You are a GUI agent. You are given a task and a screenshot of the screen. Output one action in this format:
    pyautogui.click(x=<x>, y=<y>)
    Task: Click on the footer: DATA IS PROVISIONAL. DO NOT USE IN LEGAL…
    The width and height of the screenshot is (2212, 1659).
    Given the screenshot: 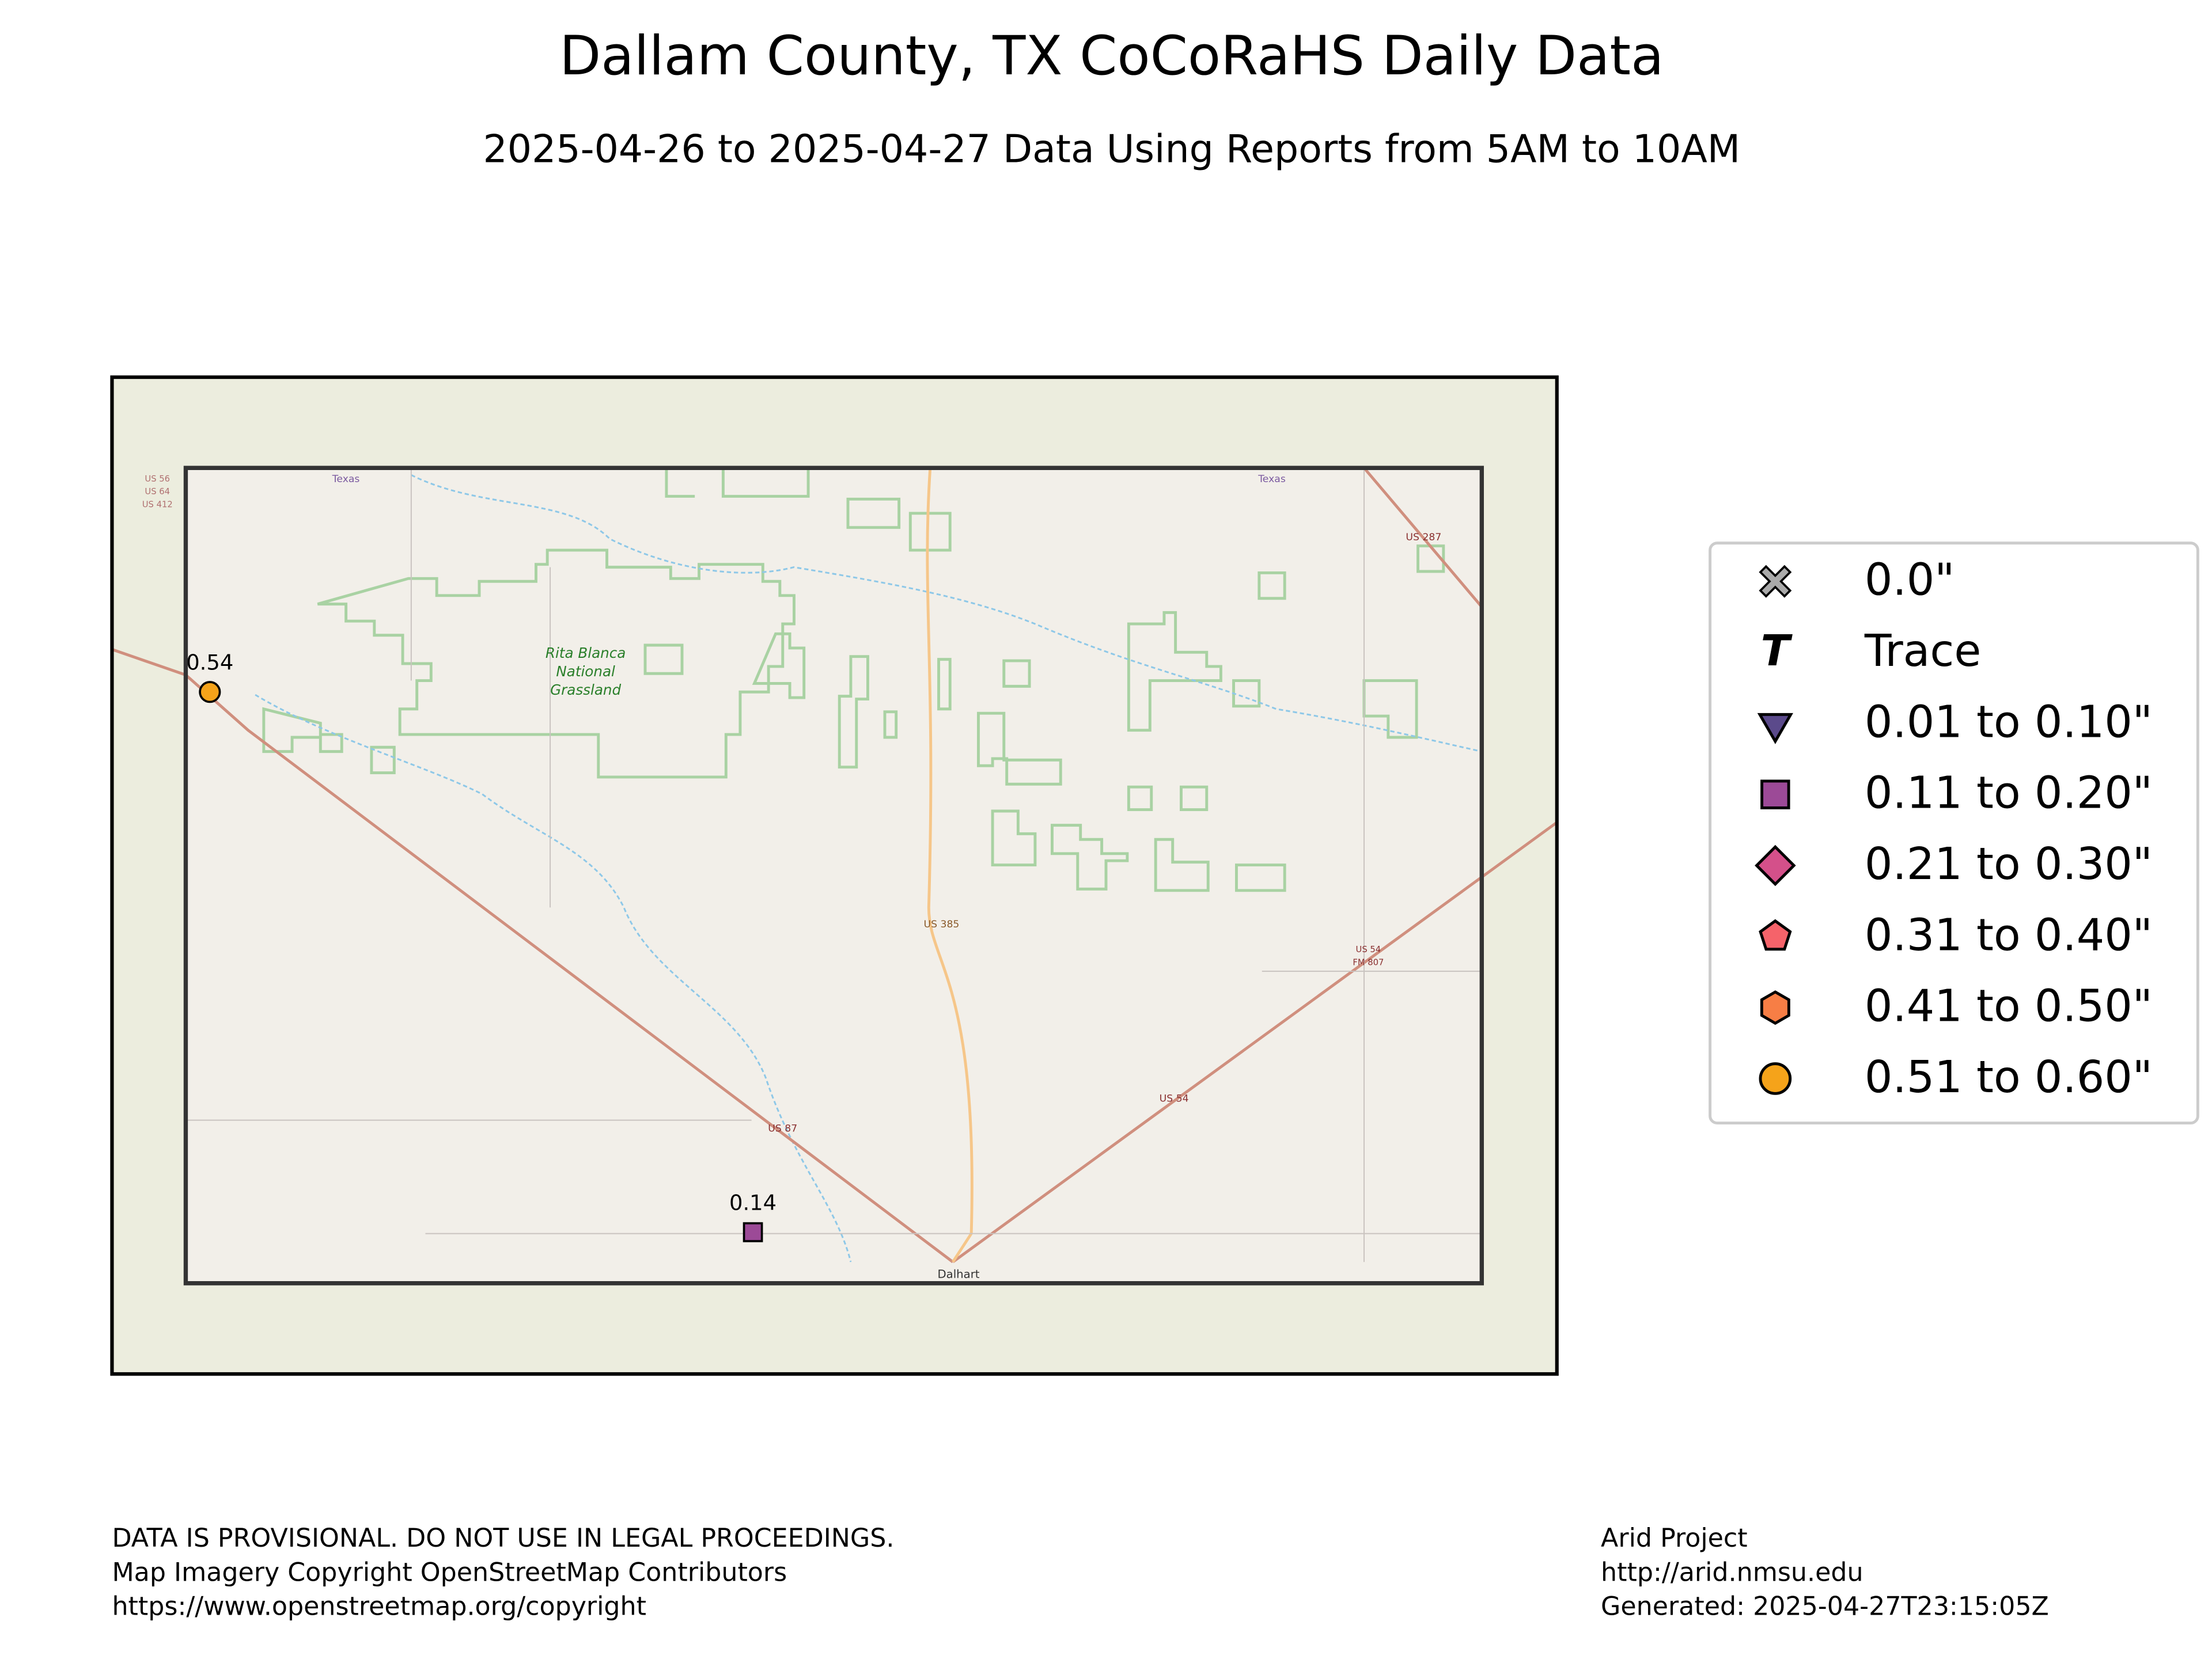 What is the action you would take?
    pyautogui.click(x=1080, y=1572)
    